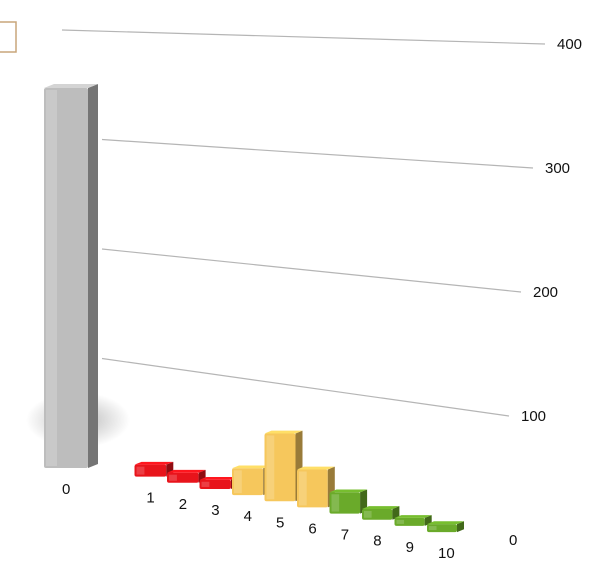 The width and height of the screenshot is (602, 579). I want to click on x-tick-label: 0, so click(66, 489).